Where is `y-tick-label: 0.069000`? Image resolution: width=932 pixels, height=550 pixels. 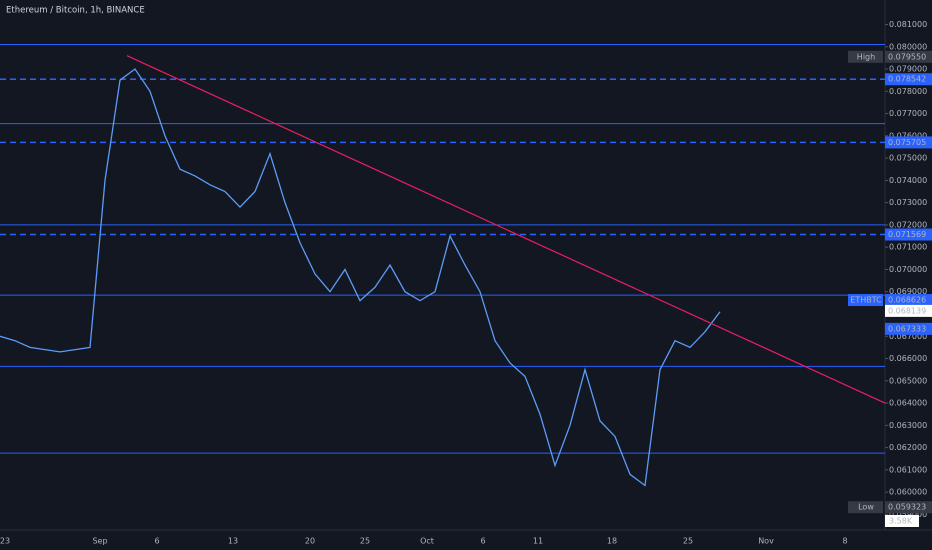
y-tick-label: 0.069000 is located at coordinates (908, 291).